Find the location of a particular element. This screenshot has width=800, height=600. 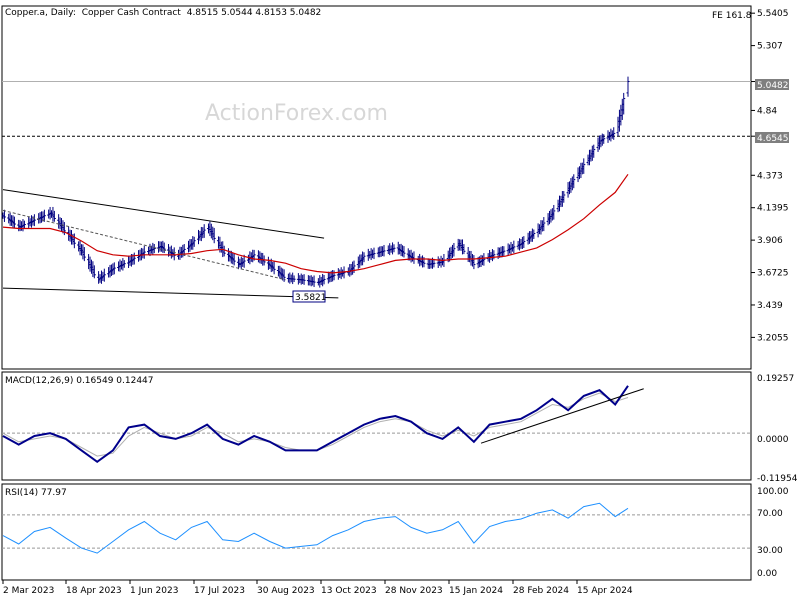

x-tick-label: 2 Mar 2023 is located at coordinates (28, 591).